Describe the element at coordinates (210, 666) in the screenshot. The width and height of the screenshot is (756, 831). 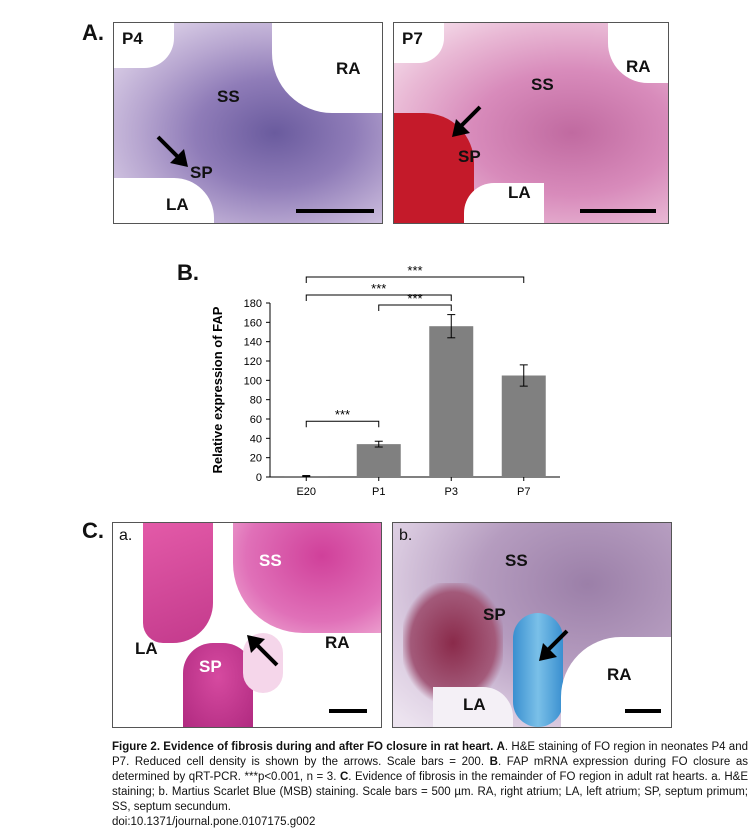
I see `c-a-label-sp: SP` at that location.